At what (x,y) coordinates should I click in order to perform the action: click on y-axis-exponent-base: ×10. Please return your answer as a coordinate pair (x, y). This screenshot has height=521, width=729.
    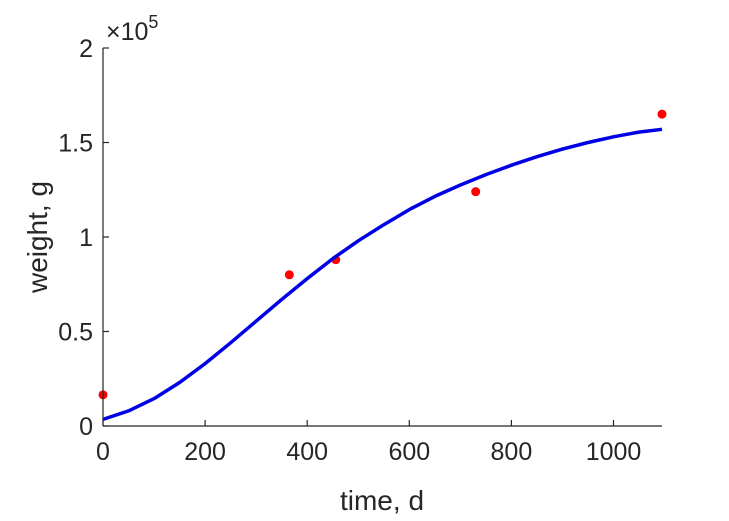
    Looking at the image, I should click on (127, 32).